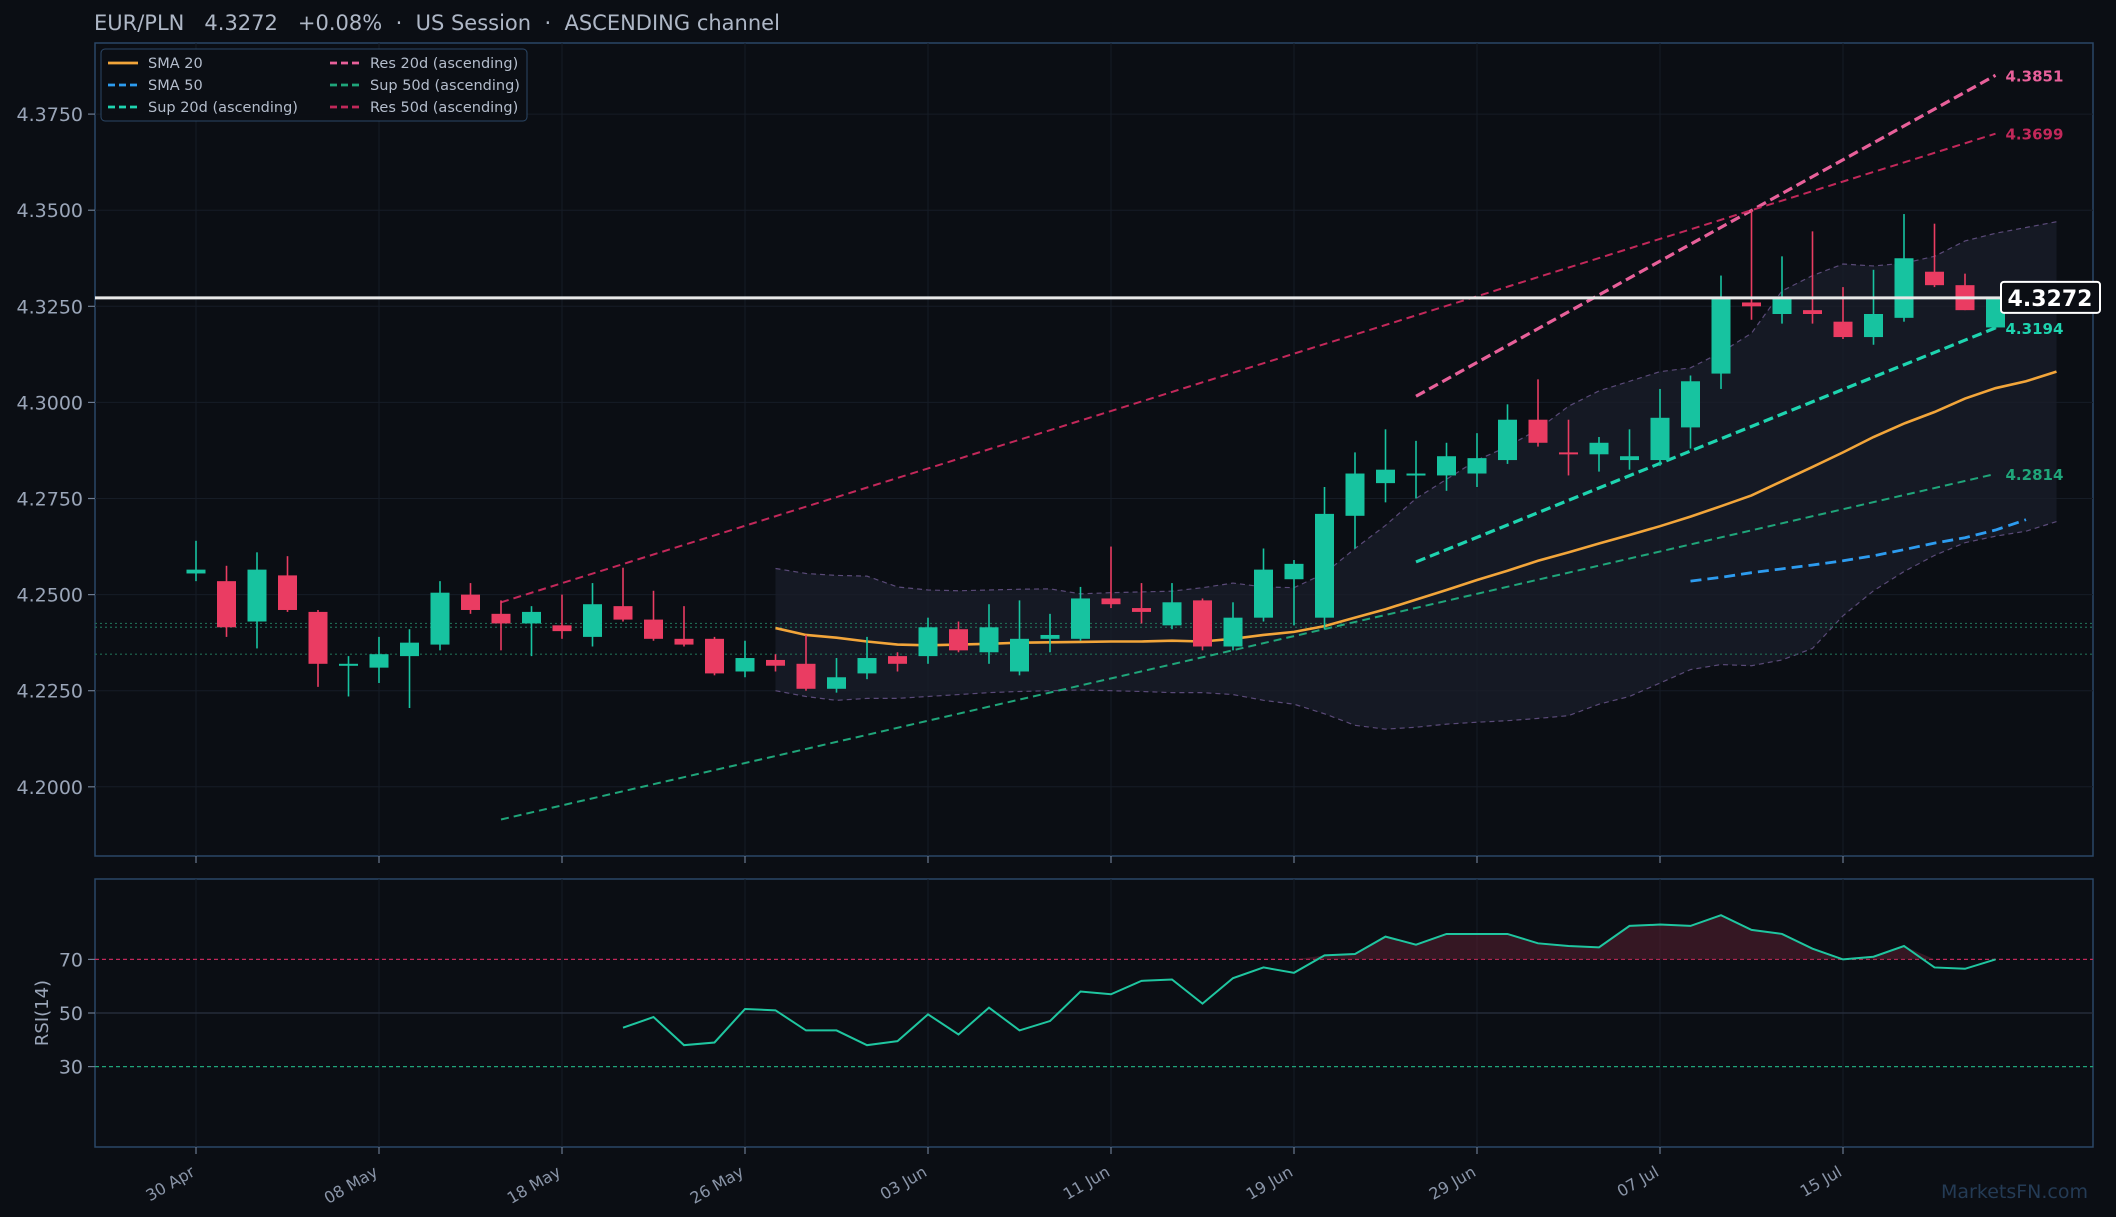 This screenshot has width=2116, height=1217. I want to click on y-tick-label: 4.2250, so click(50, 692).